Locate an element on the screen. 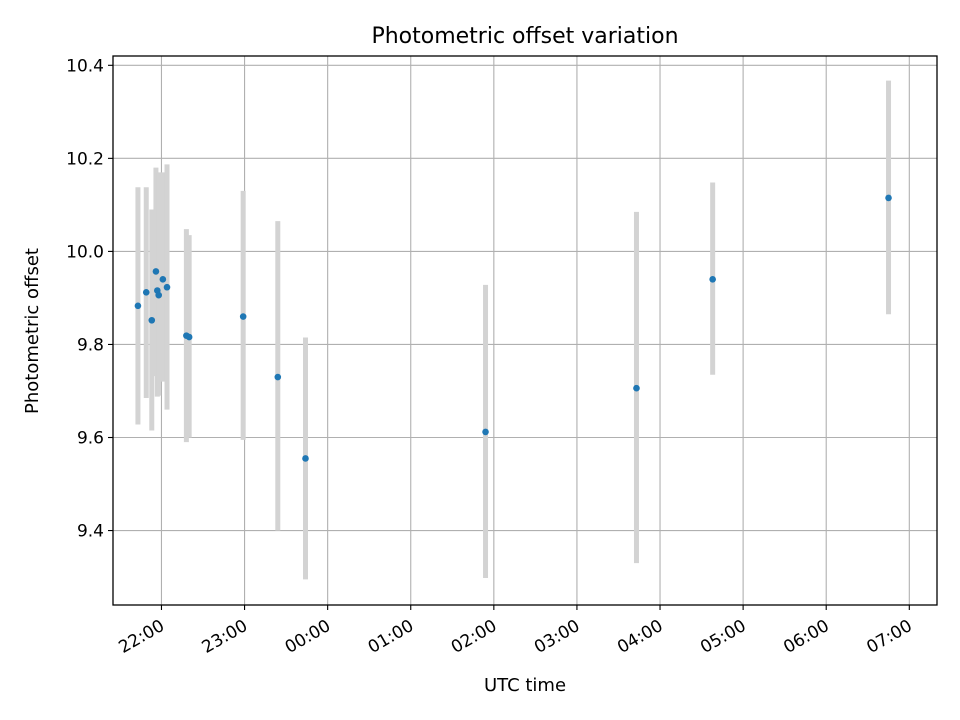  y-axis-label: Photometric offset is located at coordinates (32, 331).